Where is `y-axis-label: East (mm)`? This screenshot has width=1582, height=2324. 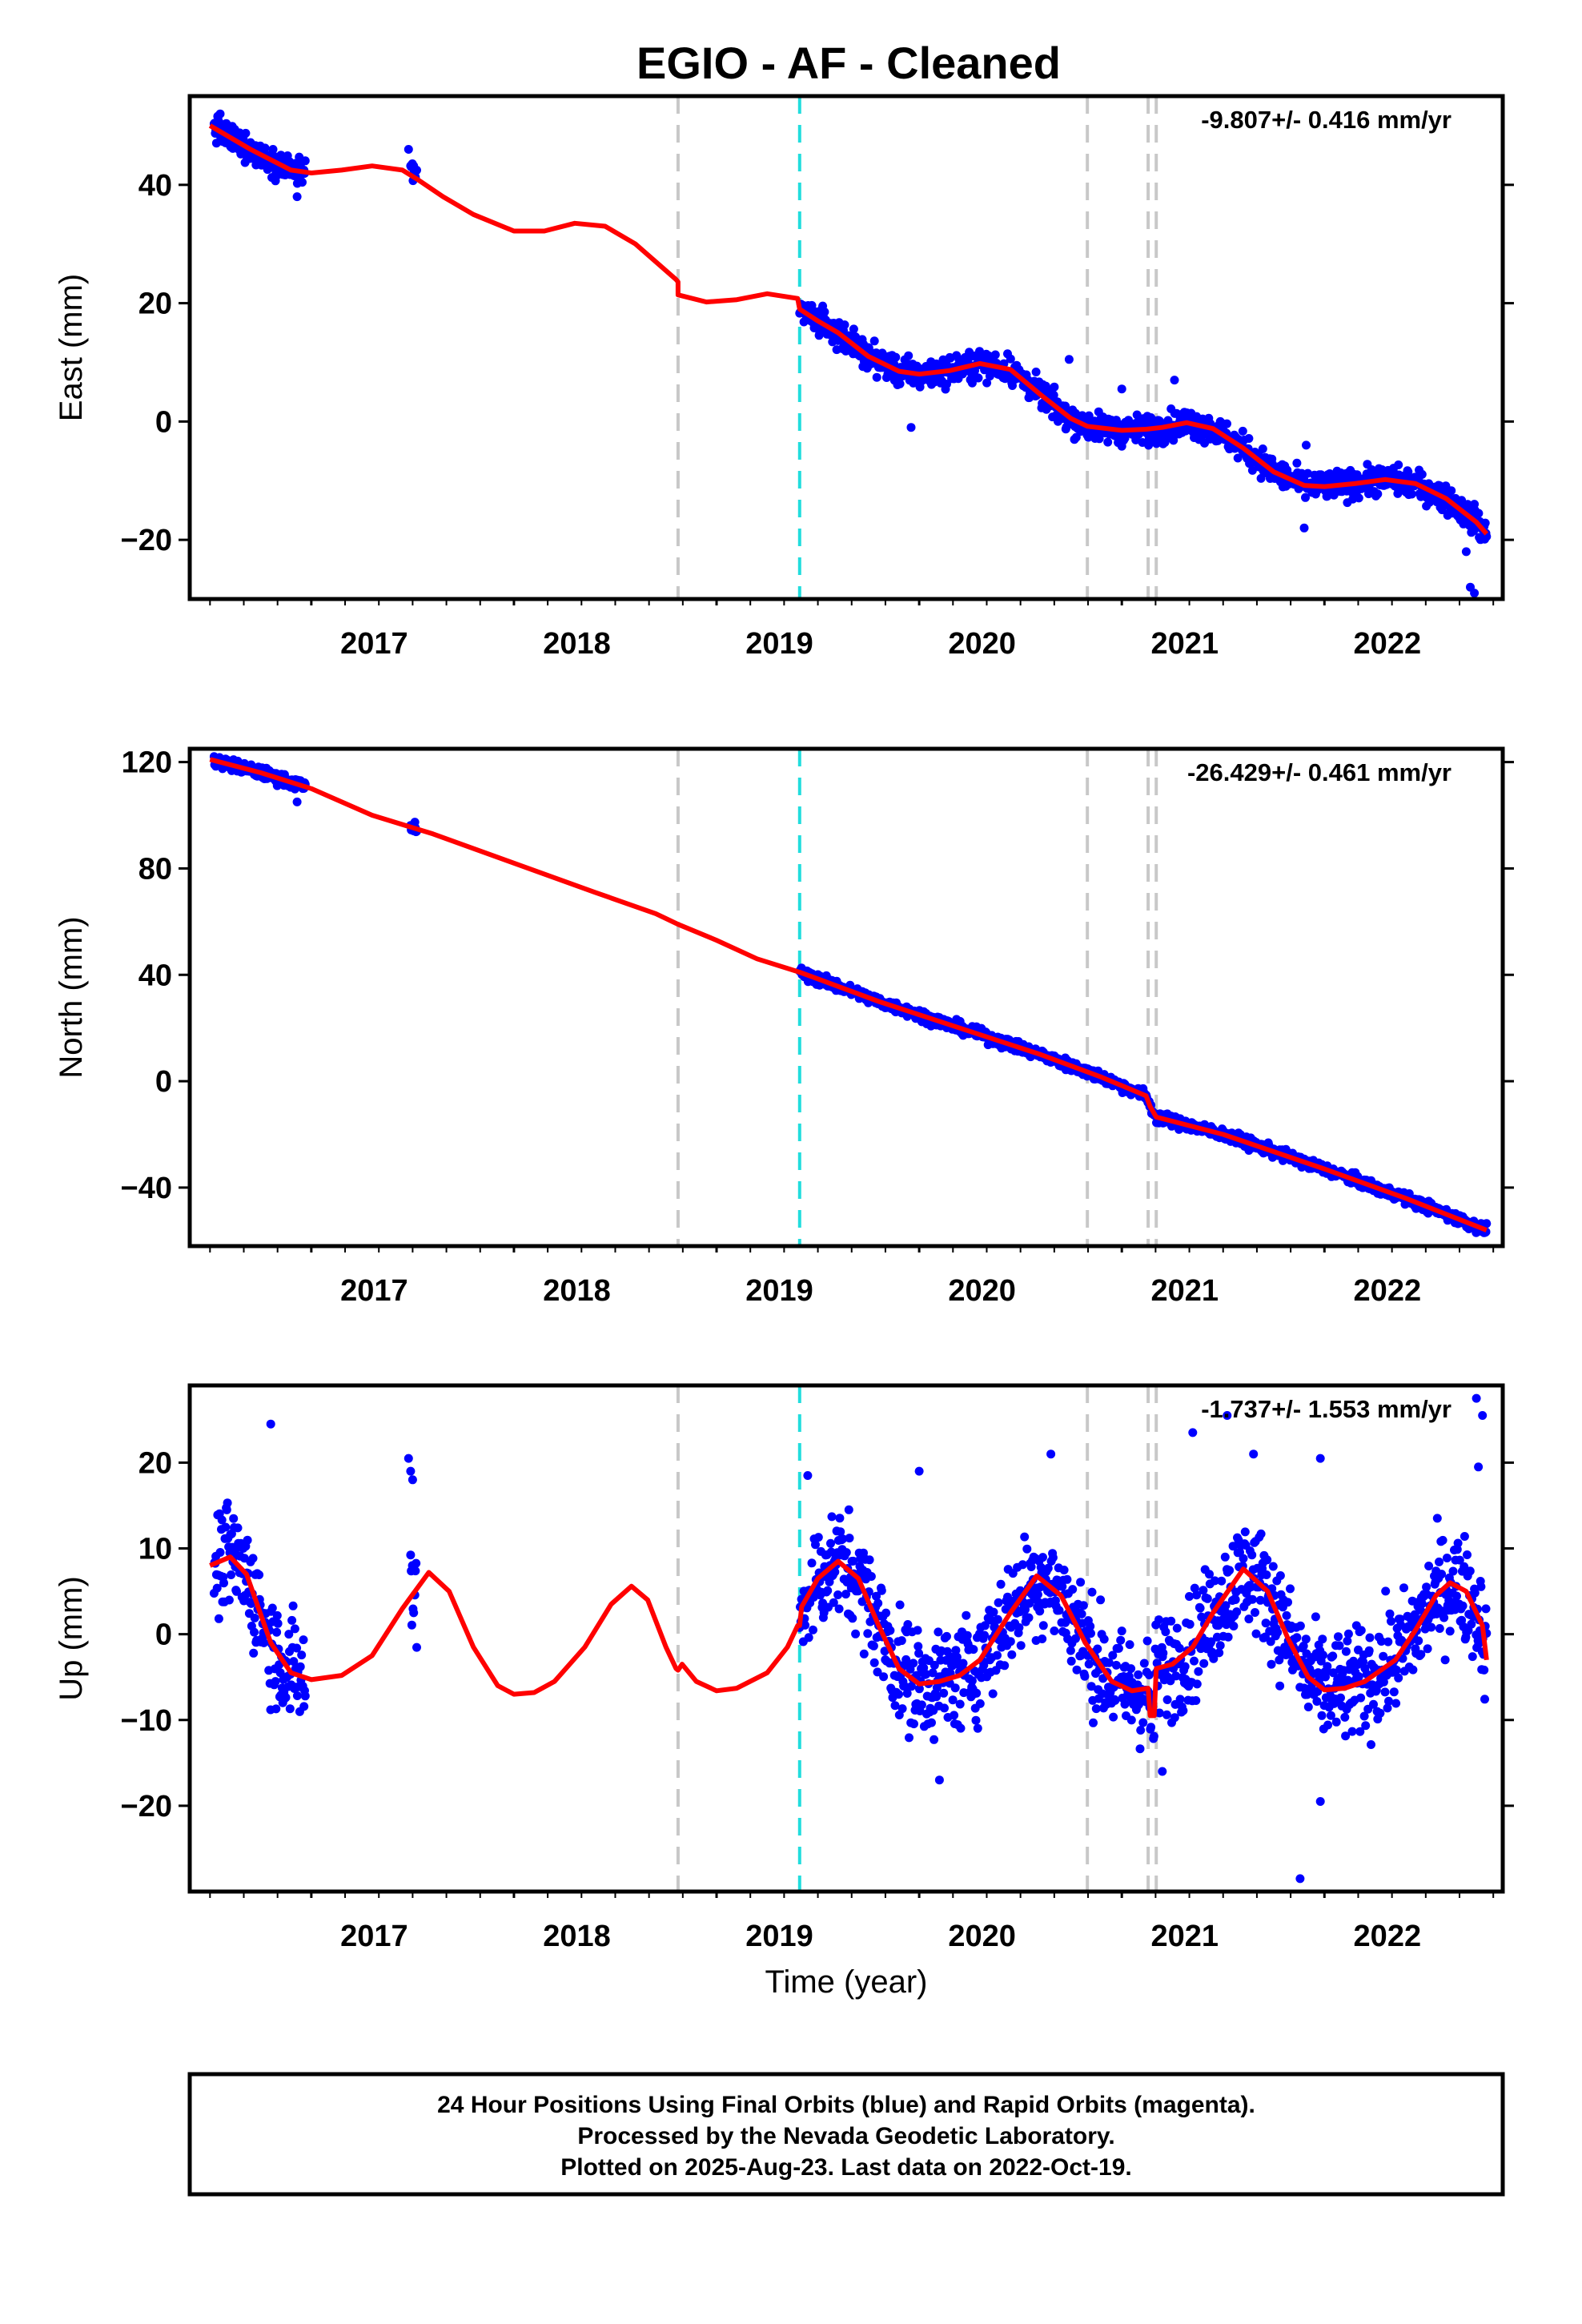 y-axis-label: East (mm) is located at coordinates (71, 347).